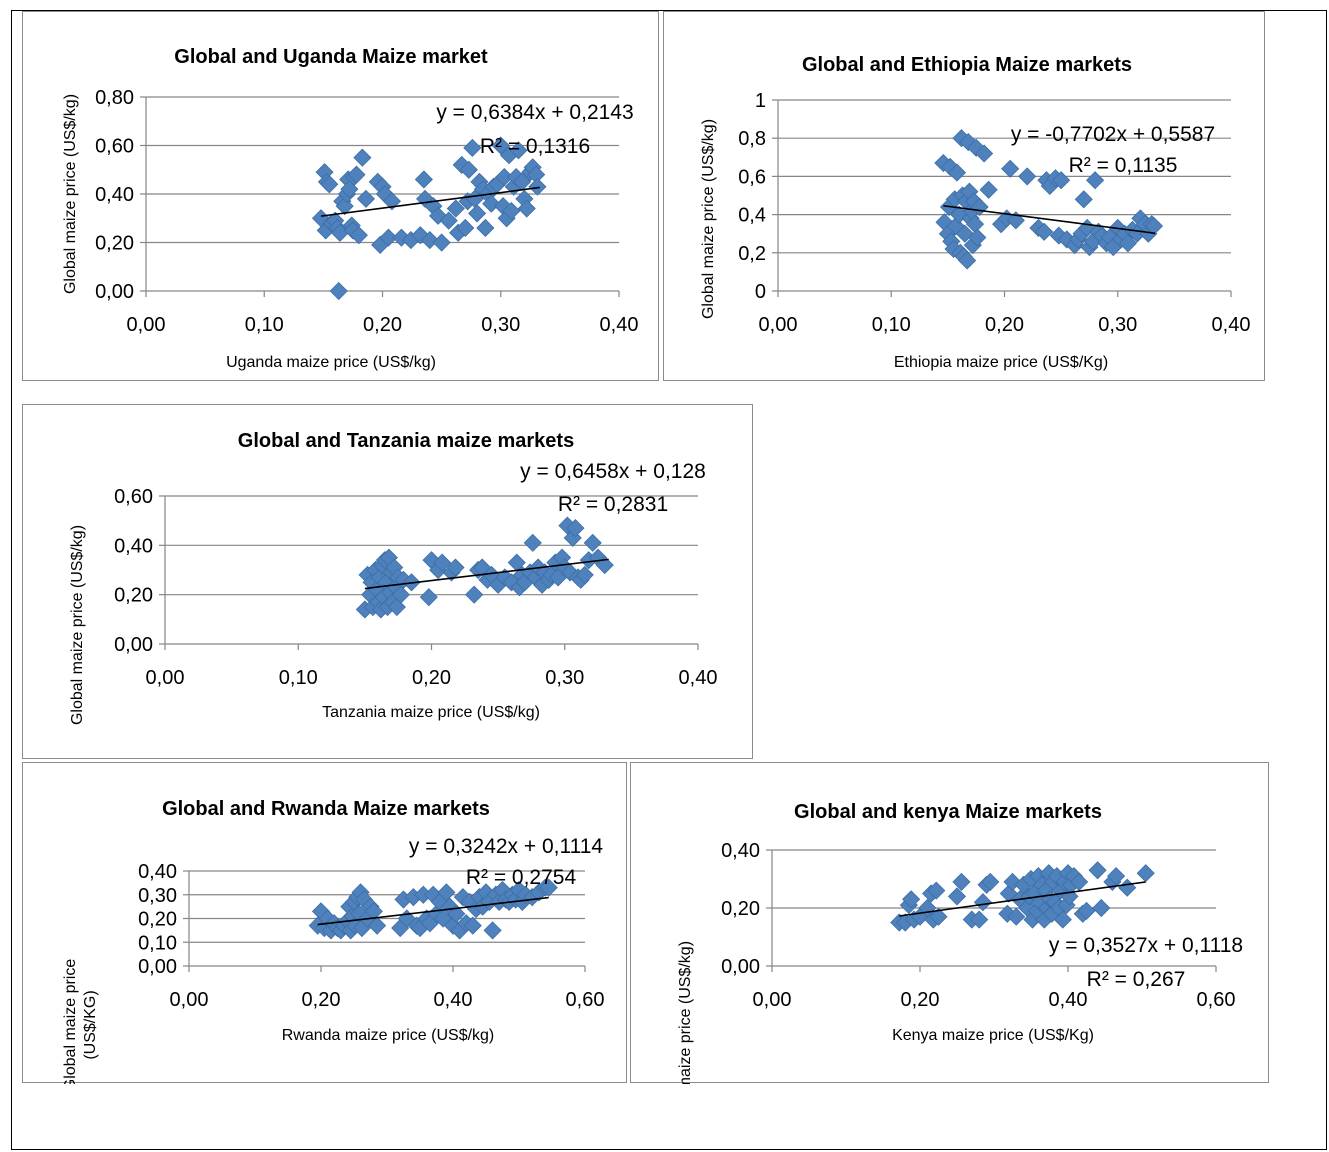  Describe the element at coordinates (752, 254) in the screenshot. I see `y-tick-label: 0,2` at that location.